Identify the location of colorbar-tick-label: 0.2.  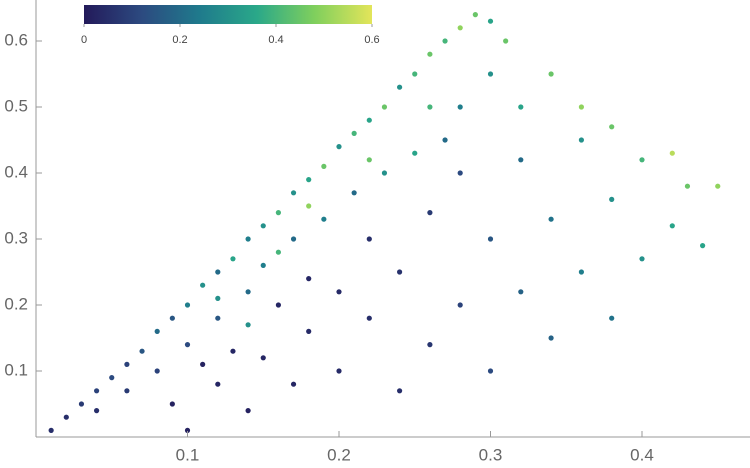
(179, 40).